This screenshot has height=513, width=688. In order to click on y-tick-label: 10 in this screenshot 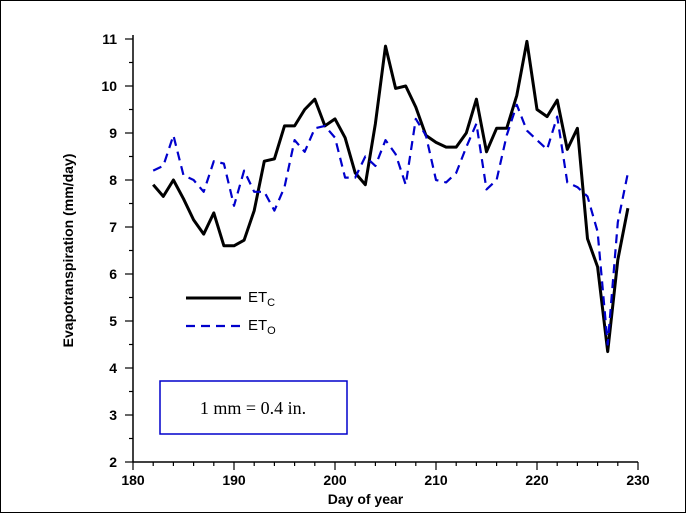, I will do `click(109, 86)`.